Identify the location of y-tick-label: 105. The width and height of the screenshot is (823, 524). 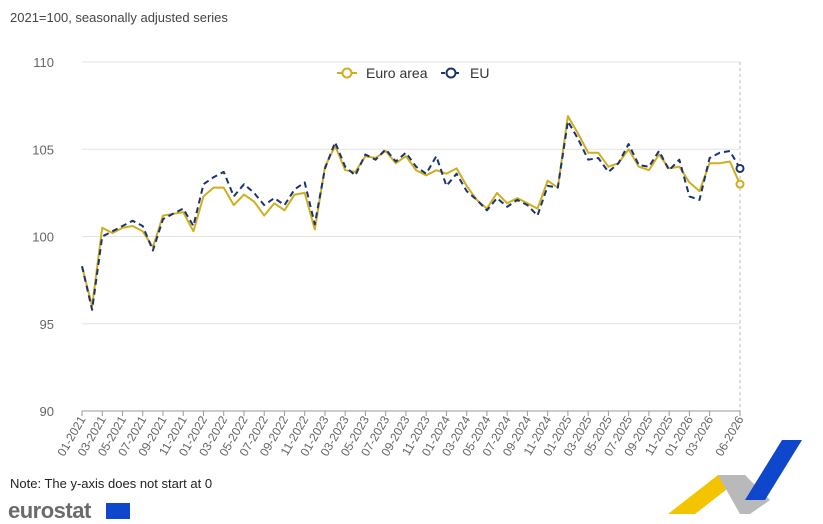
(43, 149).